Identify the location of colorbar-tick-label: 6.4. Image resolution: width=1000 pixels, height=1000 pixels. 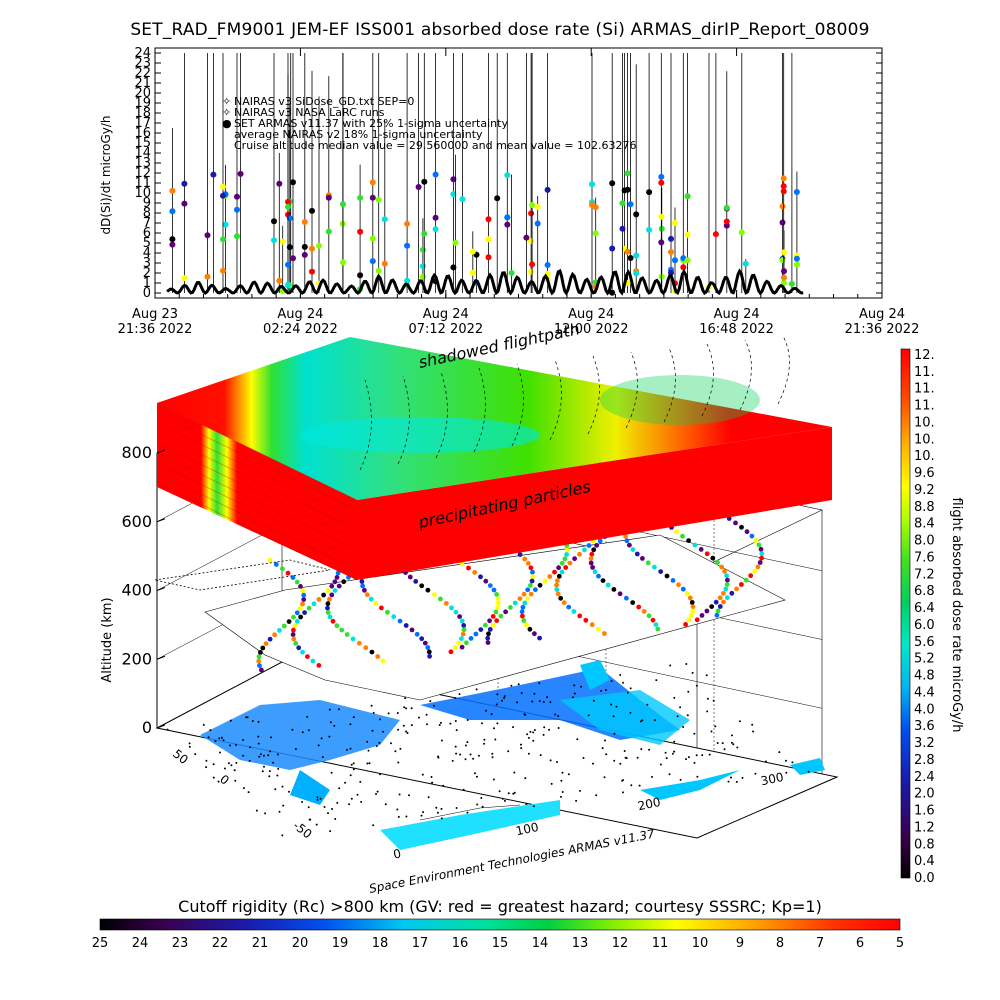
(924, 608).